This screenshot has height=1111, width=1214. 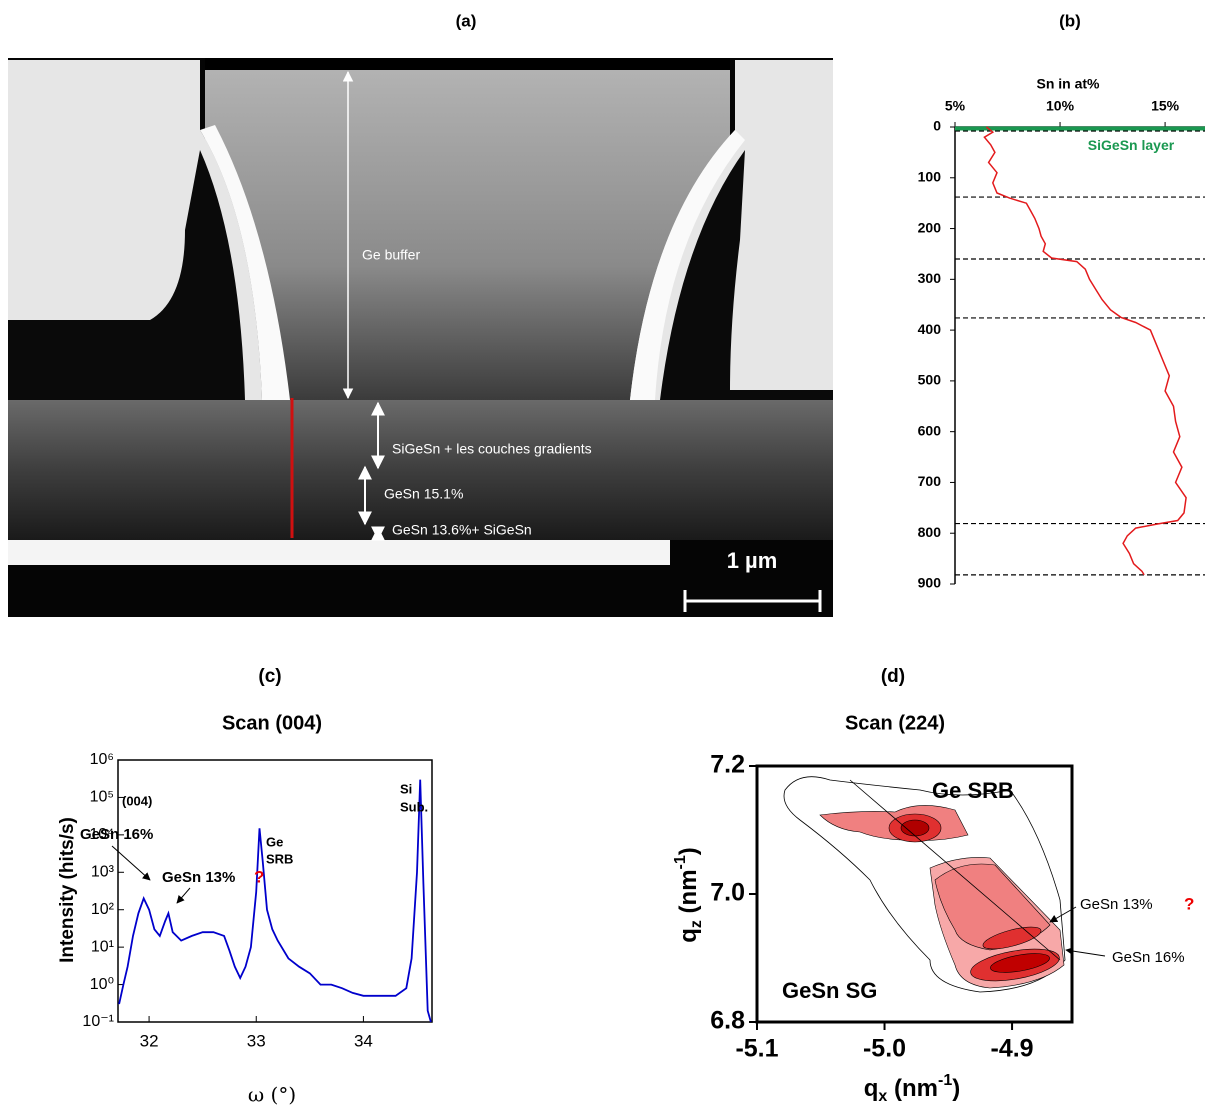 I want to click on axis-title-part: z, so click(x=696, y=924).